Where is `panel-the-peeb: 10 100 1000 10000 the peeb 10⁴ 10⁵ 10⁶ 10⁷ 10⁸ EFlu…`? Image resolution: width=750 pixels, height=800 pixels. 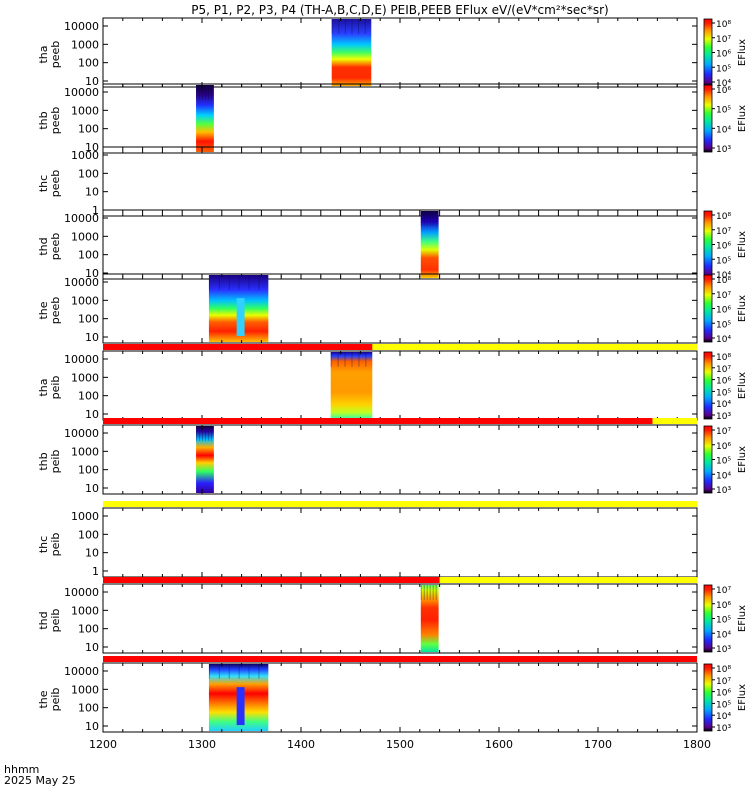
panel-the-peeb: 10 100 1000 10000 the peeb 10⁴ 10⁵ 10⁶ 10⁷ 10⁸ EFlu… is located at coordinates (392, 309).